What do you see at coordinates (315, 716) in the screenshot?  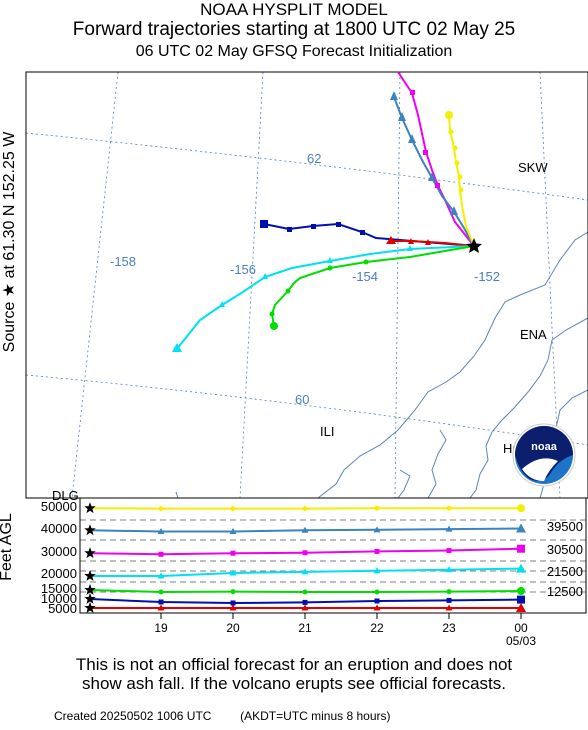 I see `timezone-note: (AKDT=UTC minus 8 hours)` at bounding box center [315, 716].